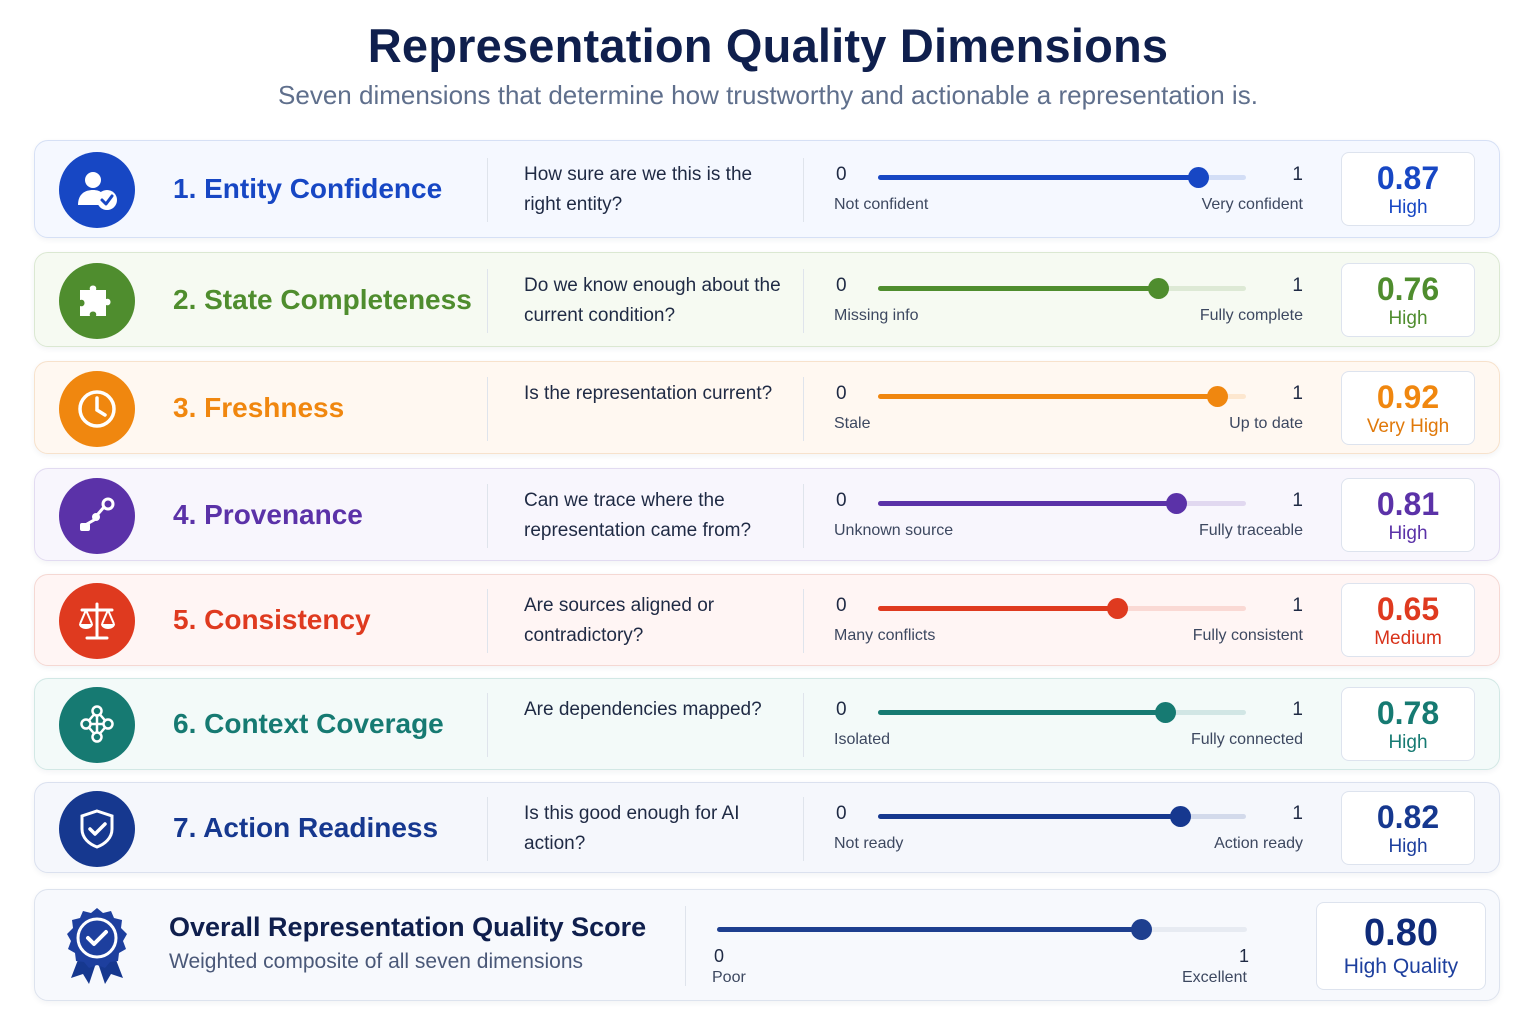  I want to click on user-check-icon, so click(97, 190).